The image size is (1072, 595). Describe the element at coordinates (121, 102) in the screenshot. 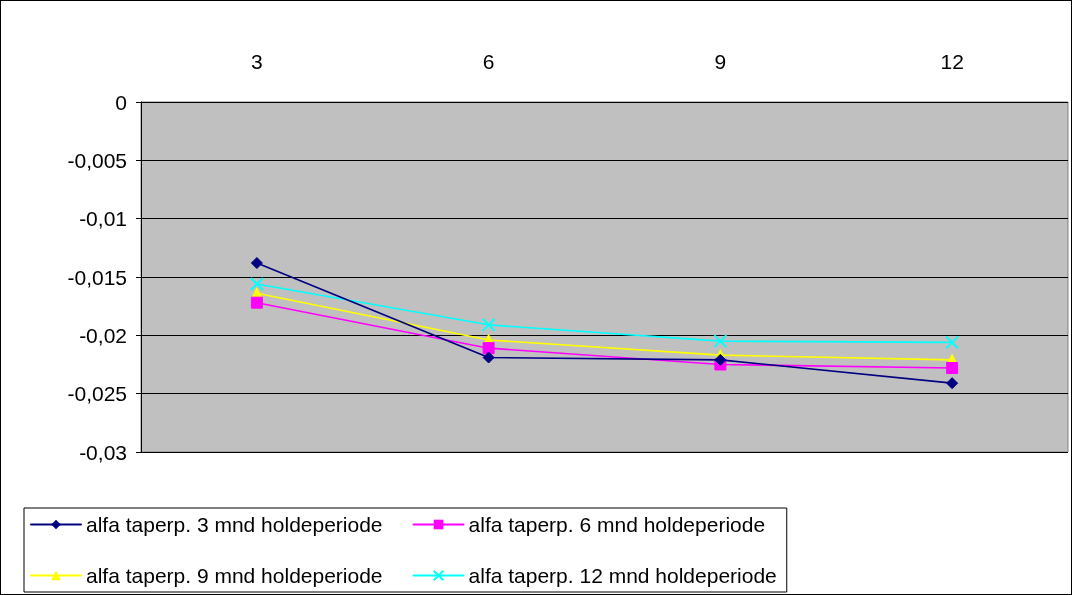

I see `y-tick-label: 0` at that location.